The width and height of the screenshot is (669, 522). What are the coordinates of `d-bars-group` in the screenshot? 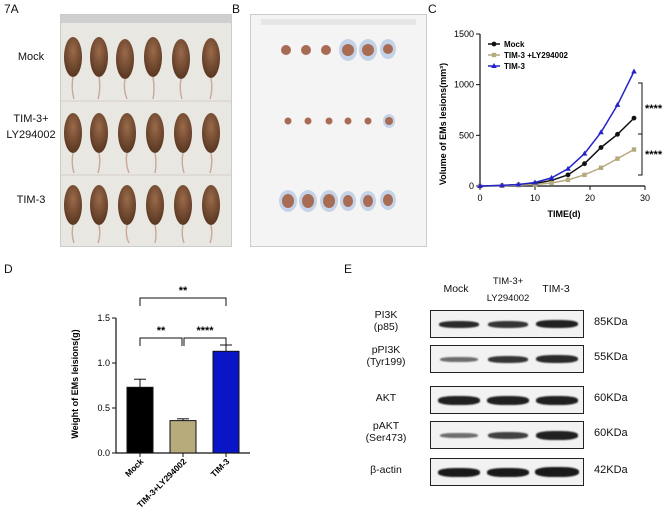 It's located at (183, 399).